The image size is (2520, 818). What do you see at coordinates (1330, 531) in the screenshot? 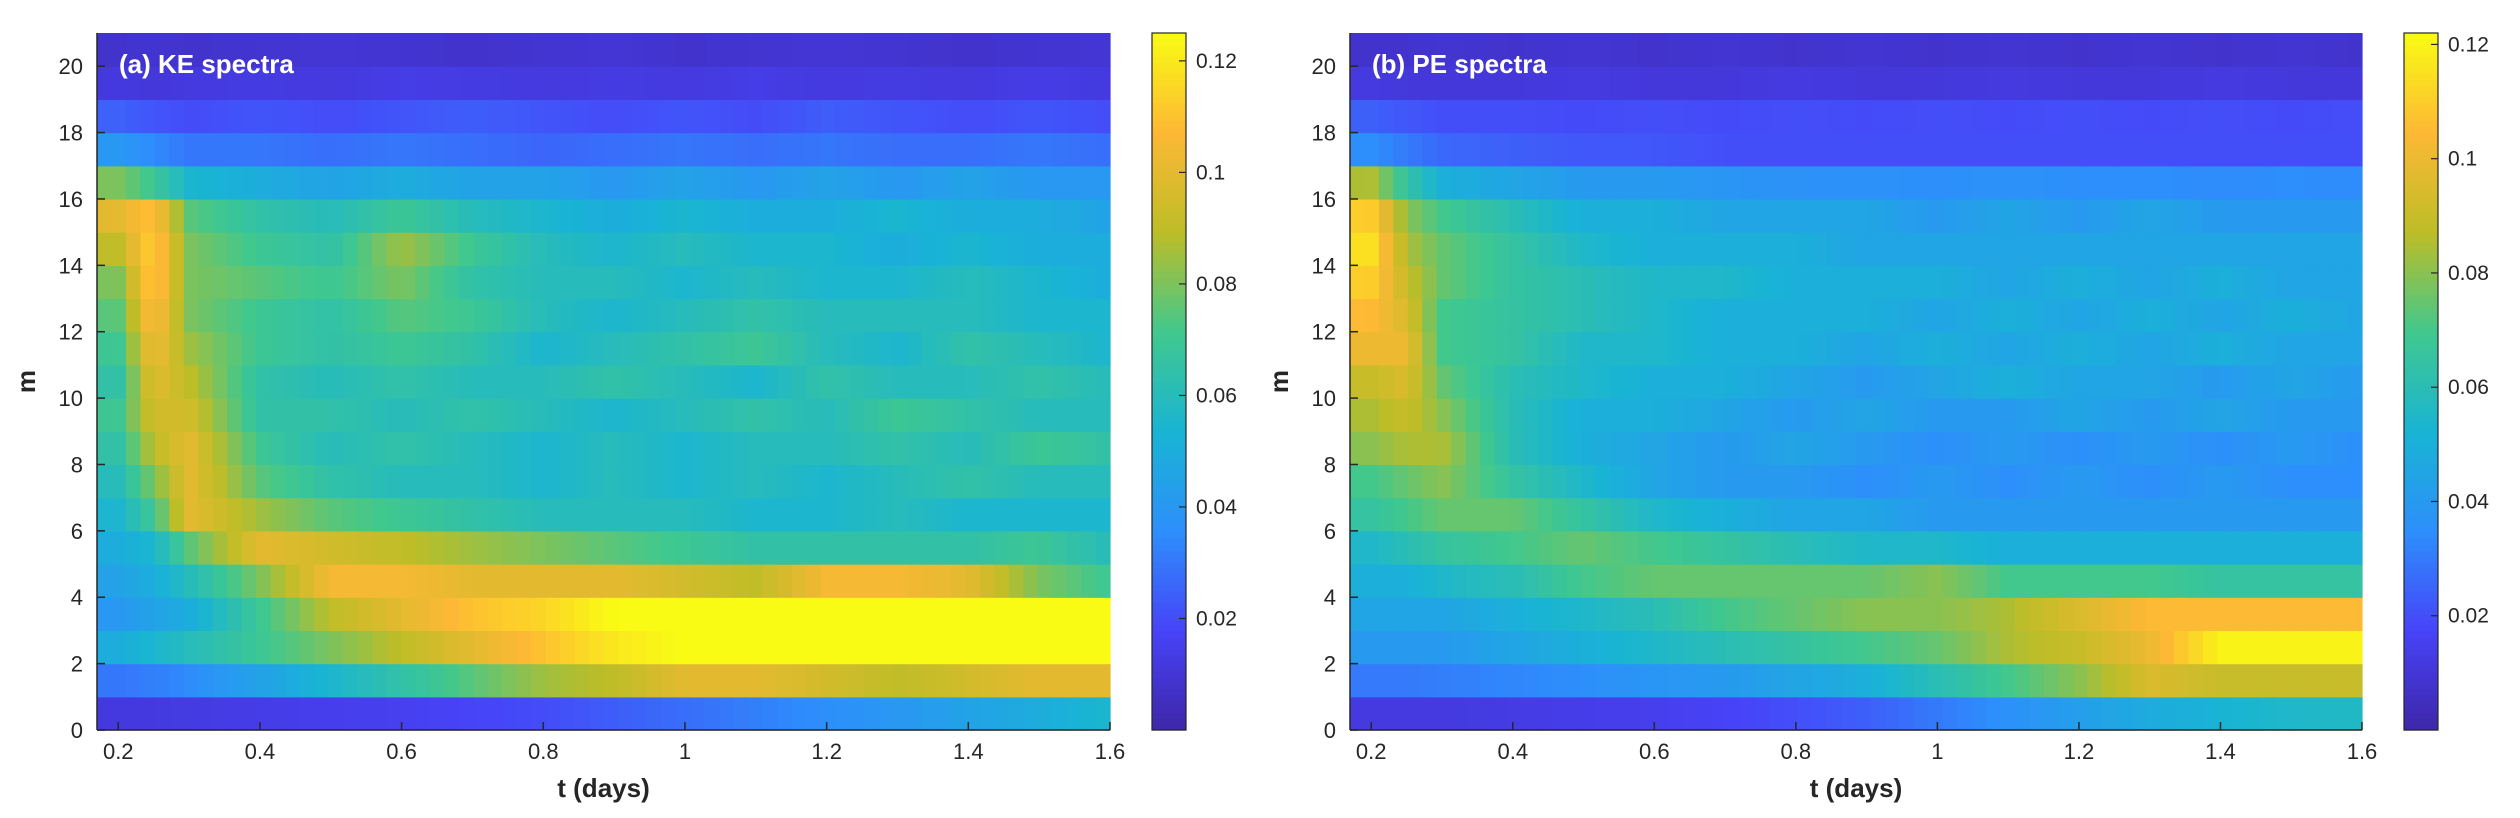
I see `y-tick-label: 6` at bounding box center [1330, 531].